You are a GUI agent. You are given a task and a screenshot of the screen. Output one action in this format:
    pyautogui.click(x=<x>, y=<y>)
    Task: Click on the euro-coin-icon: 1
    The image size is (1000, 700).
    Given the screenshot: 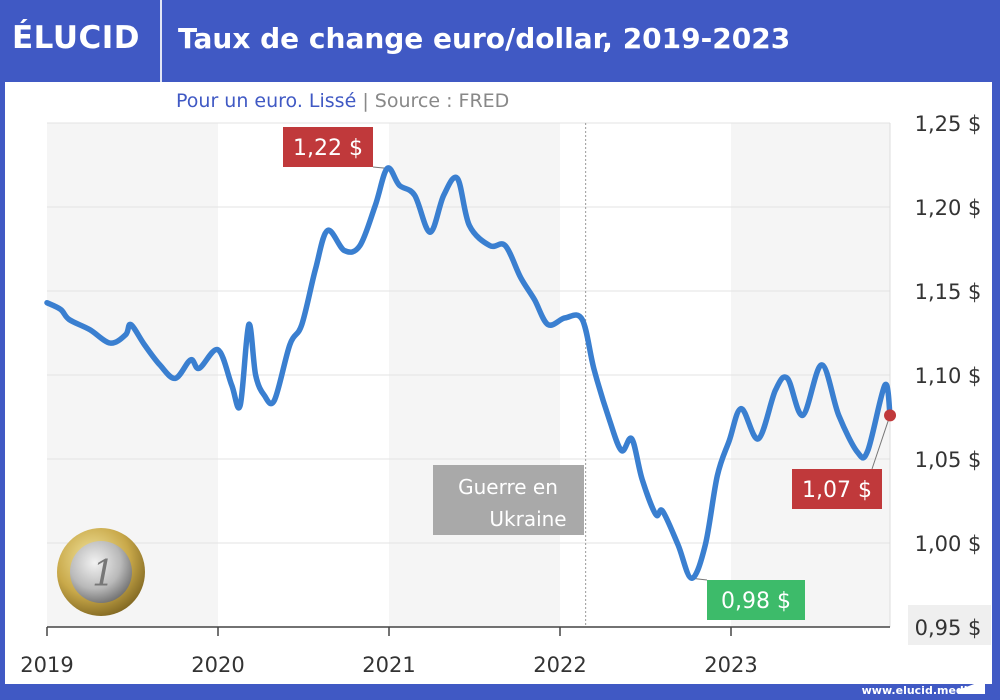 What is the action you would take?
    pyautogui.click(x=101, y=572)
    